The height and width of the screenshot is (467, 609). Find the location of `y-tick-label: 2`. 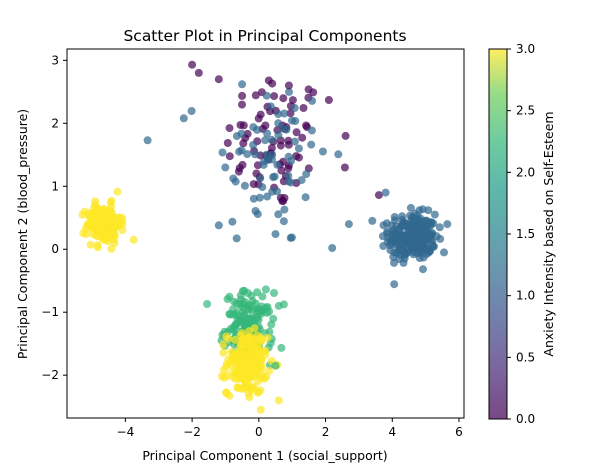

y-tick-label: 2 is located at coordinates (55, 123).